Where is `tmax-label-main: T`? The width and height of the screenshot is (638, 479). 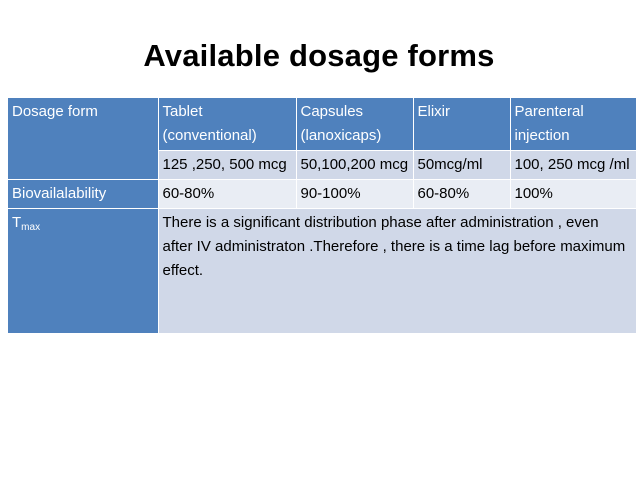
tmax-label-main: T is located at coordinates (17, 222).